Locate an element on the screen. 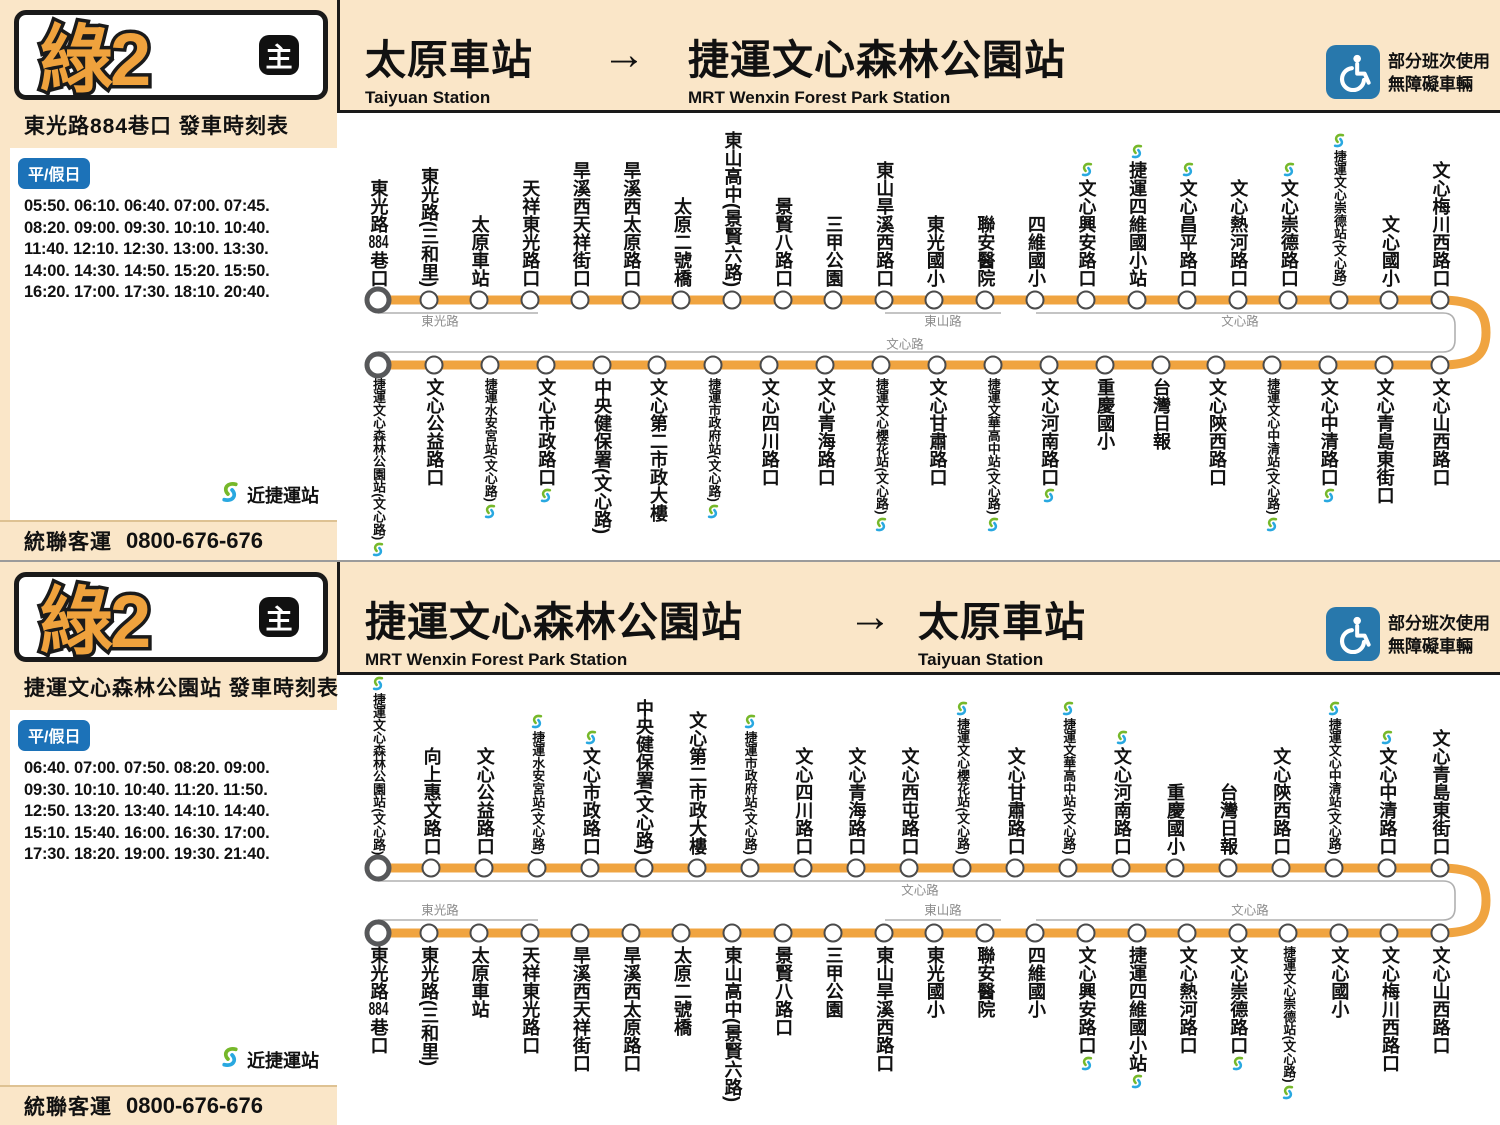  time-line: 17:30. 18:20. 19:00. 19:30. 21:40. is located at coordinates (147, 854).